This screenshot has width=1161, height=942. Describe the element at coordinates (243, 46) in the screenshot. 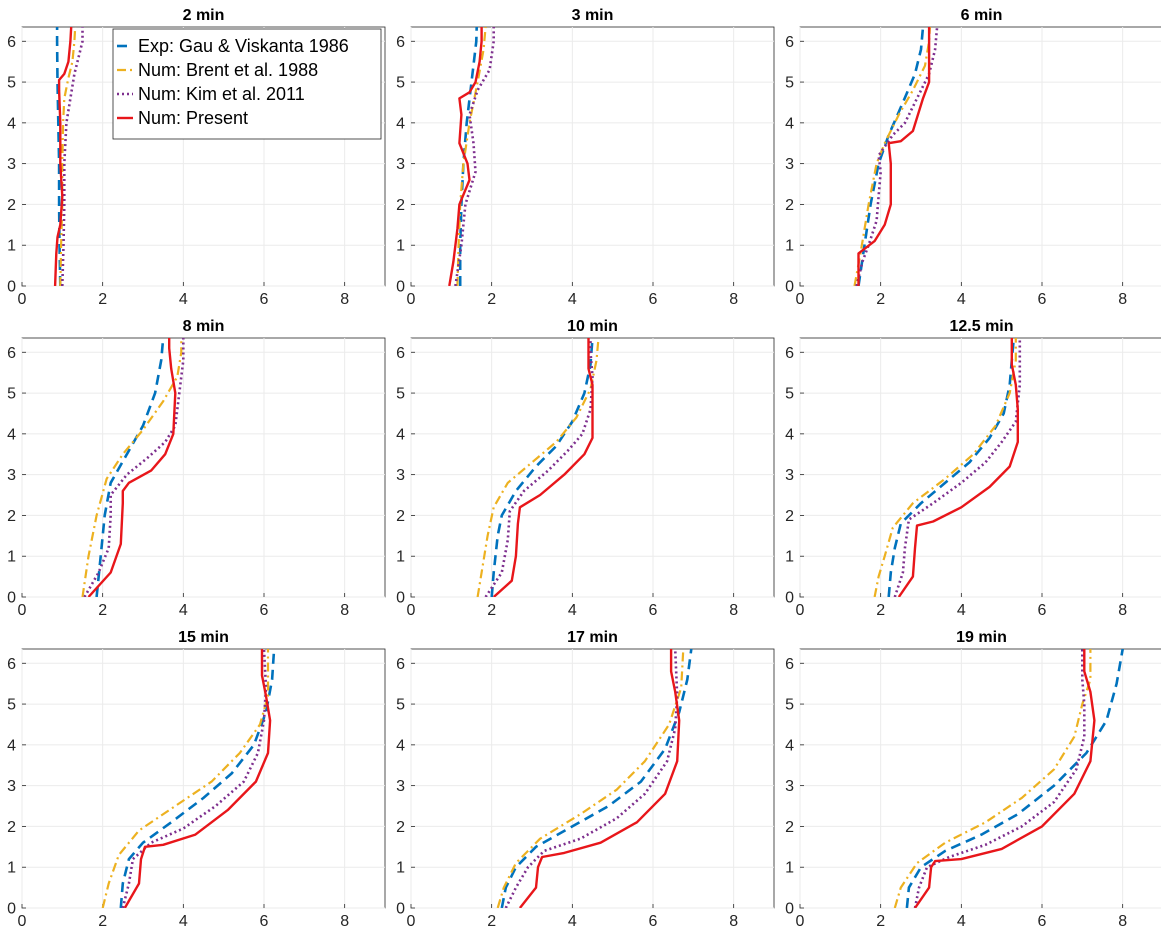

I see `legend-entry: Exp: Gau & Viskanta 1986` at that location.